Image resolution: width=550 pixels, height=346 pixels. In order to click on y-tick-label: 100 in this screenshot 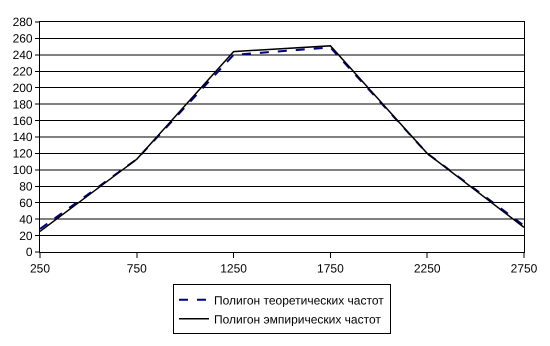, I will do `click(22, 170)`.